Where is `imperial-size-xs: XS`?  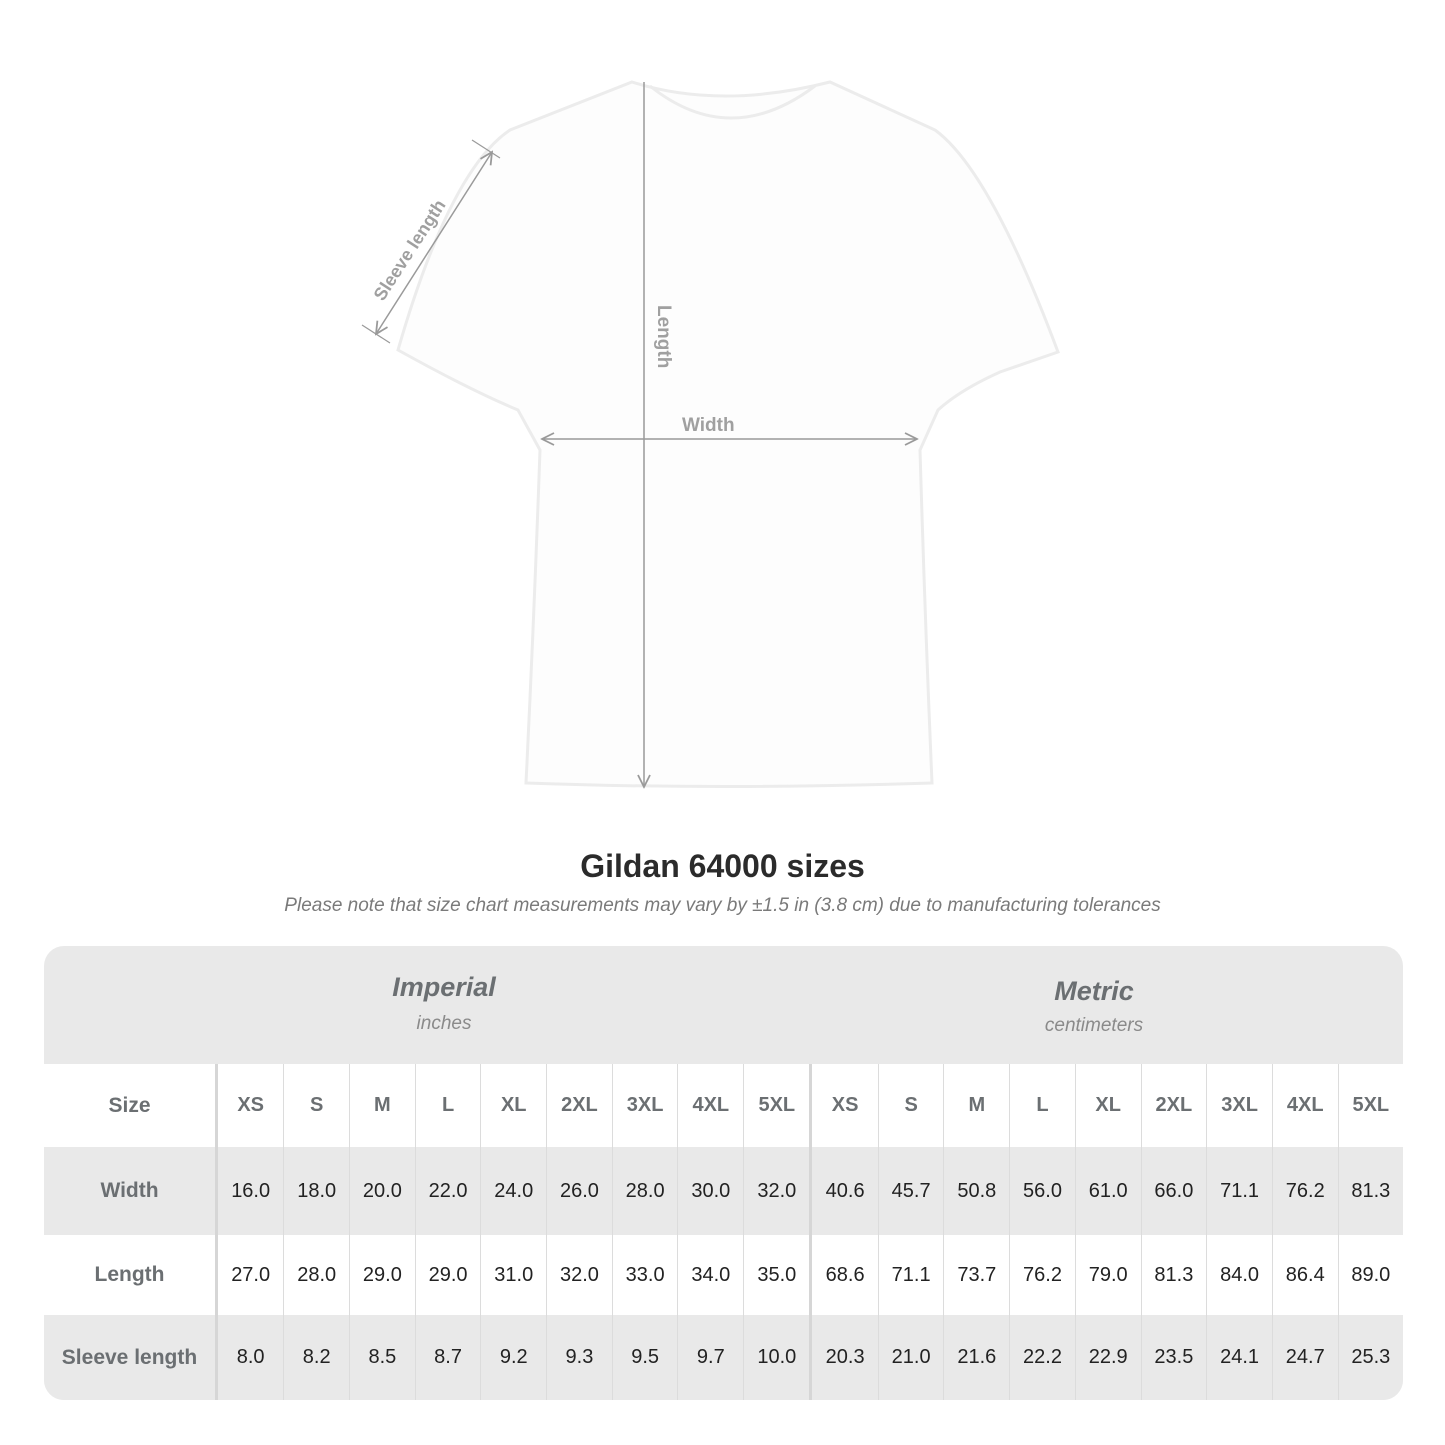 imperial-size-xs: XS is located at coordinates (249, 1105).